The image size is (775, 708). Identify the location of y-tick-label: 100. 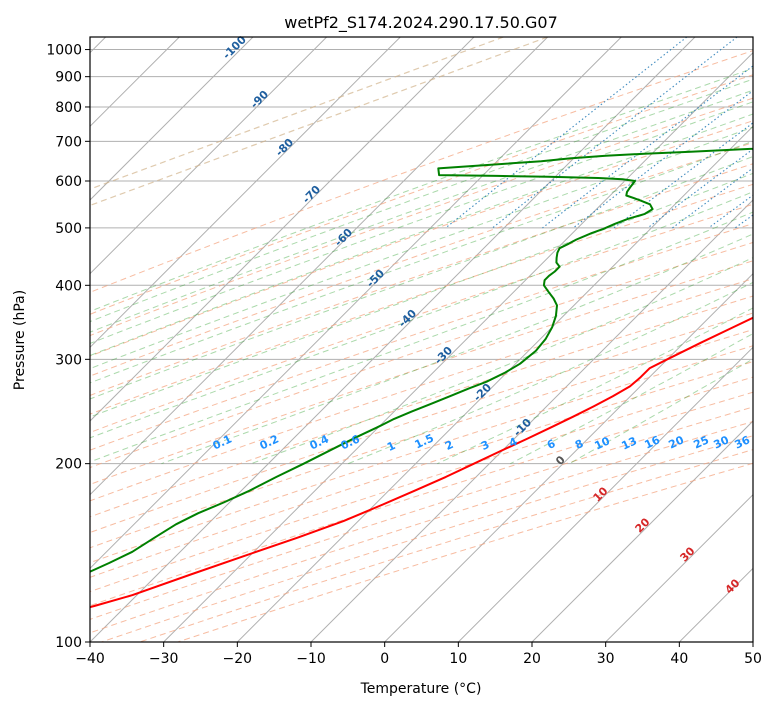
(68, 643).